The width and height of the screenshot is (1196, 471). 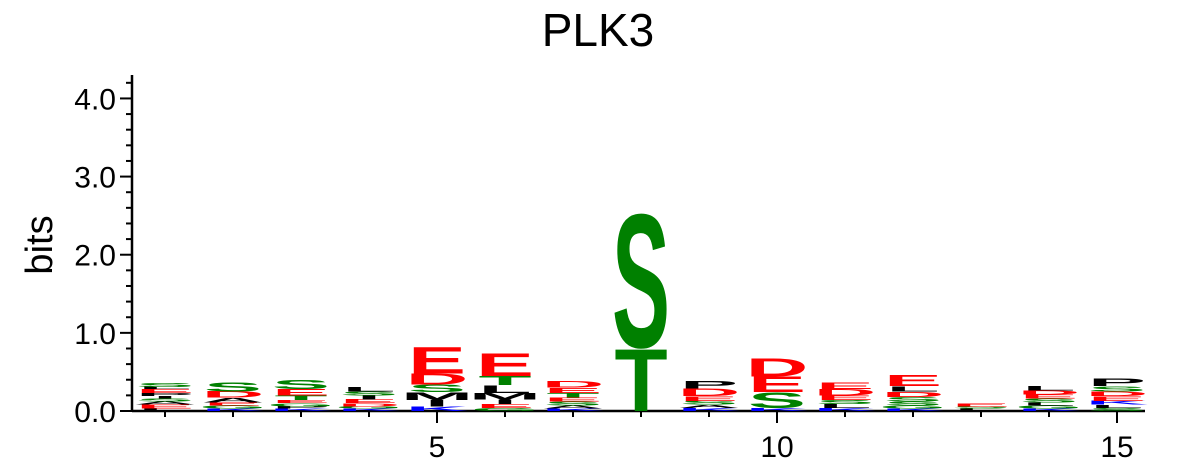 What do you see at coordinates (1116, 447) in the screenshot?
I see `x-tick-label: 15` at bounding box center [1116, 447].